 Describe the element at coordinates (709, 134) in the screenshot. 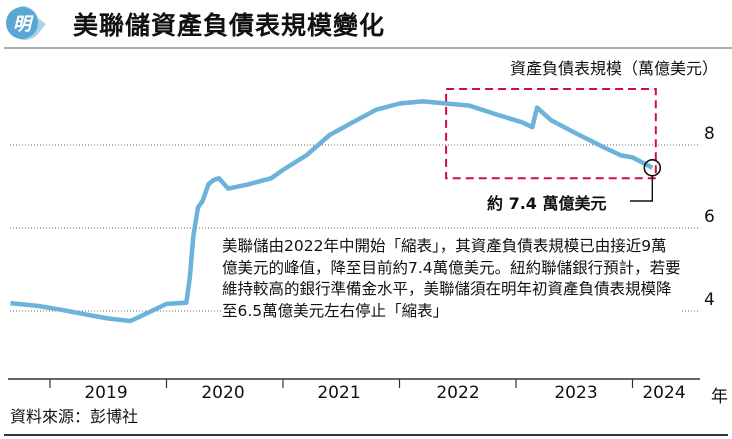

I see `y-tick-label: 8` at that location.